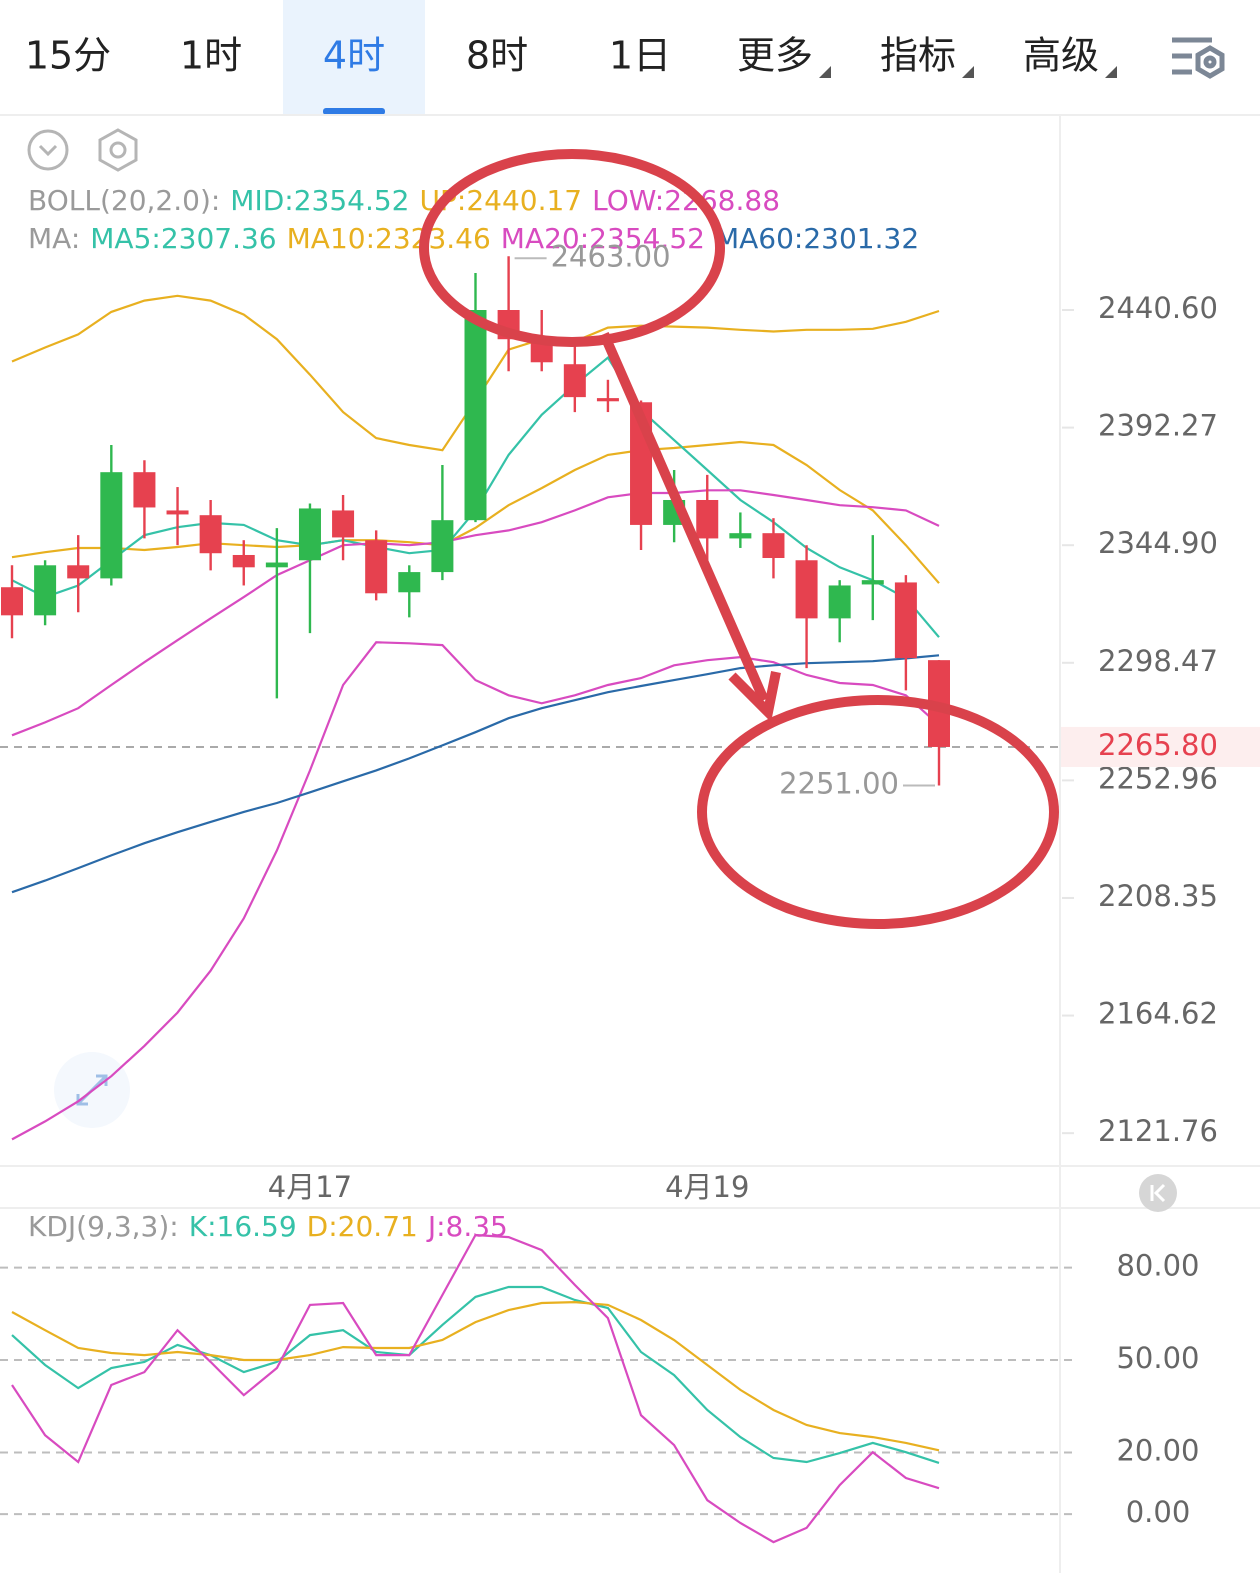 The width and height of the screenshot is (1260, 1573). What do you see at coordinates (754, 697) in the screenshot?
I see `arrow-head` at bounding box center [754, 697].